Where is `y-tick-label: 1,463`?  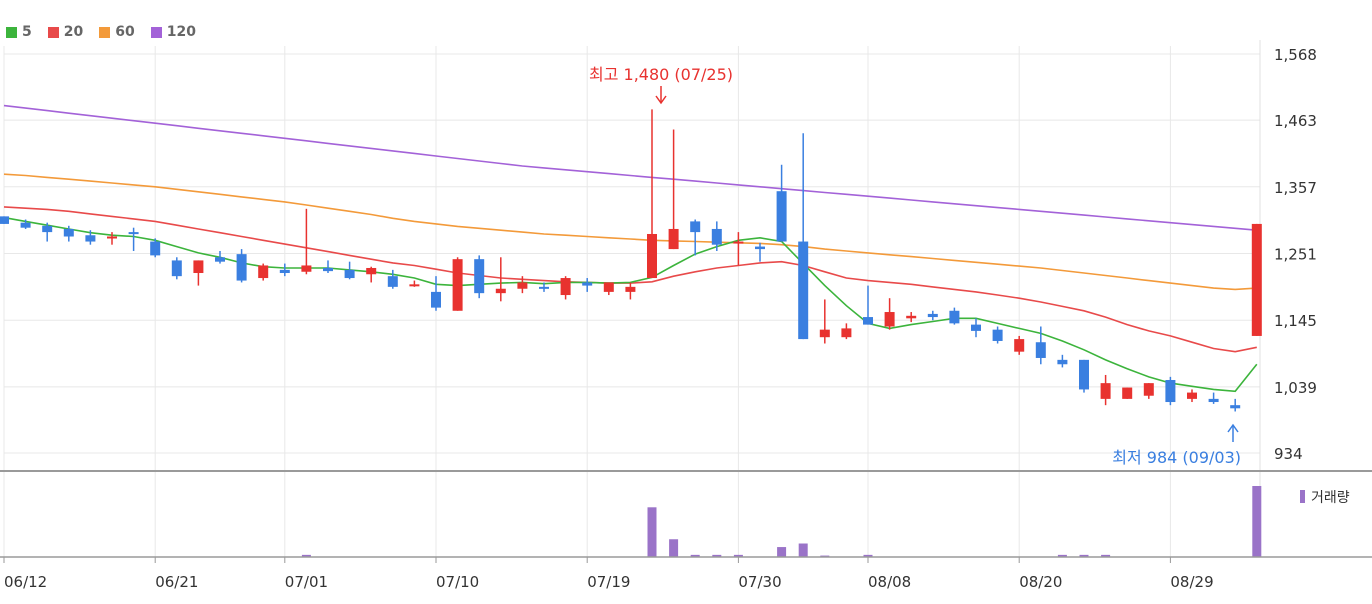
y-tick-label: 1,463 is located at coordinates (1295, 121).